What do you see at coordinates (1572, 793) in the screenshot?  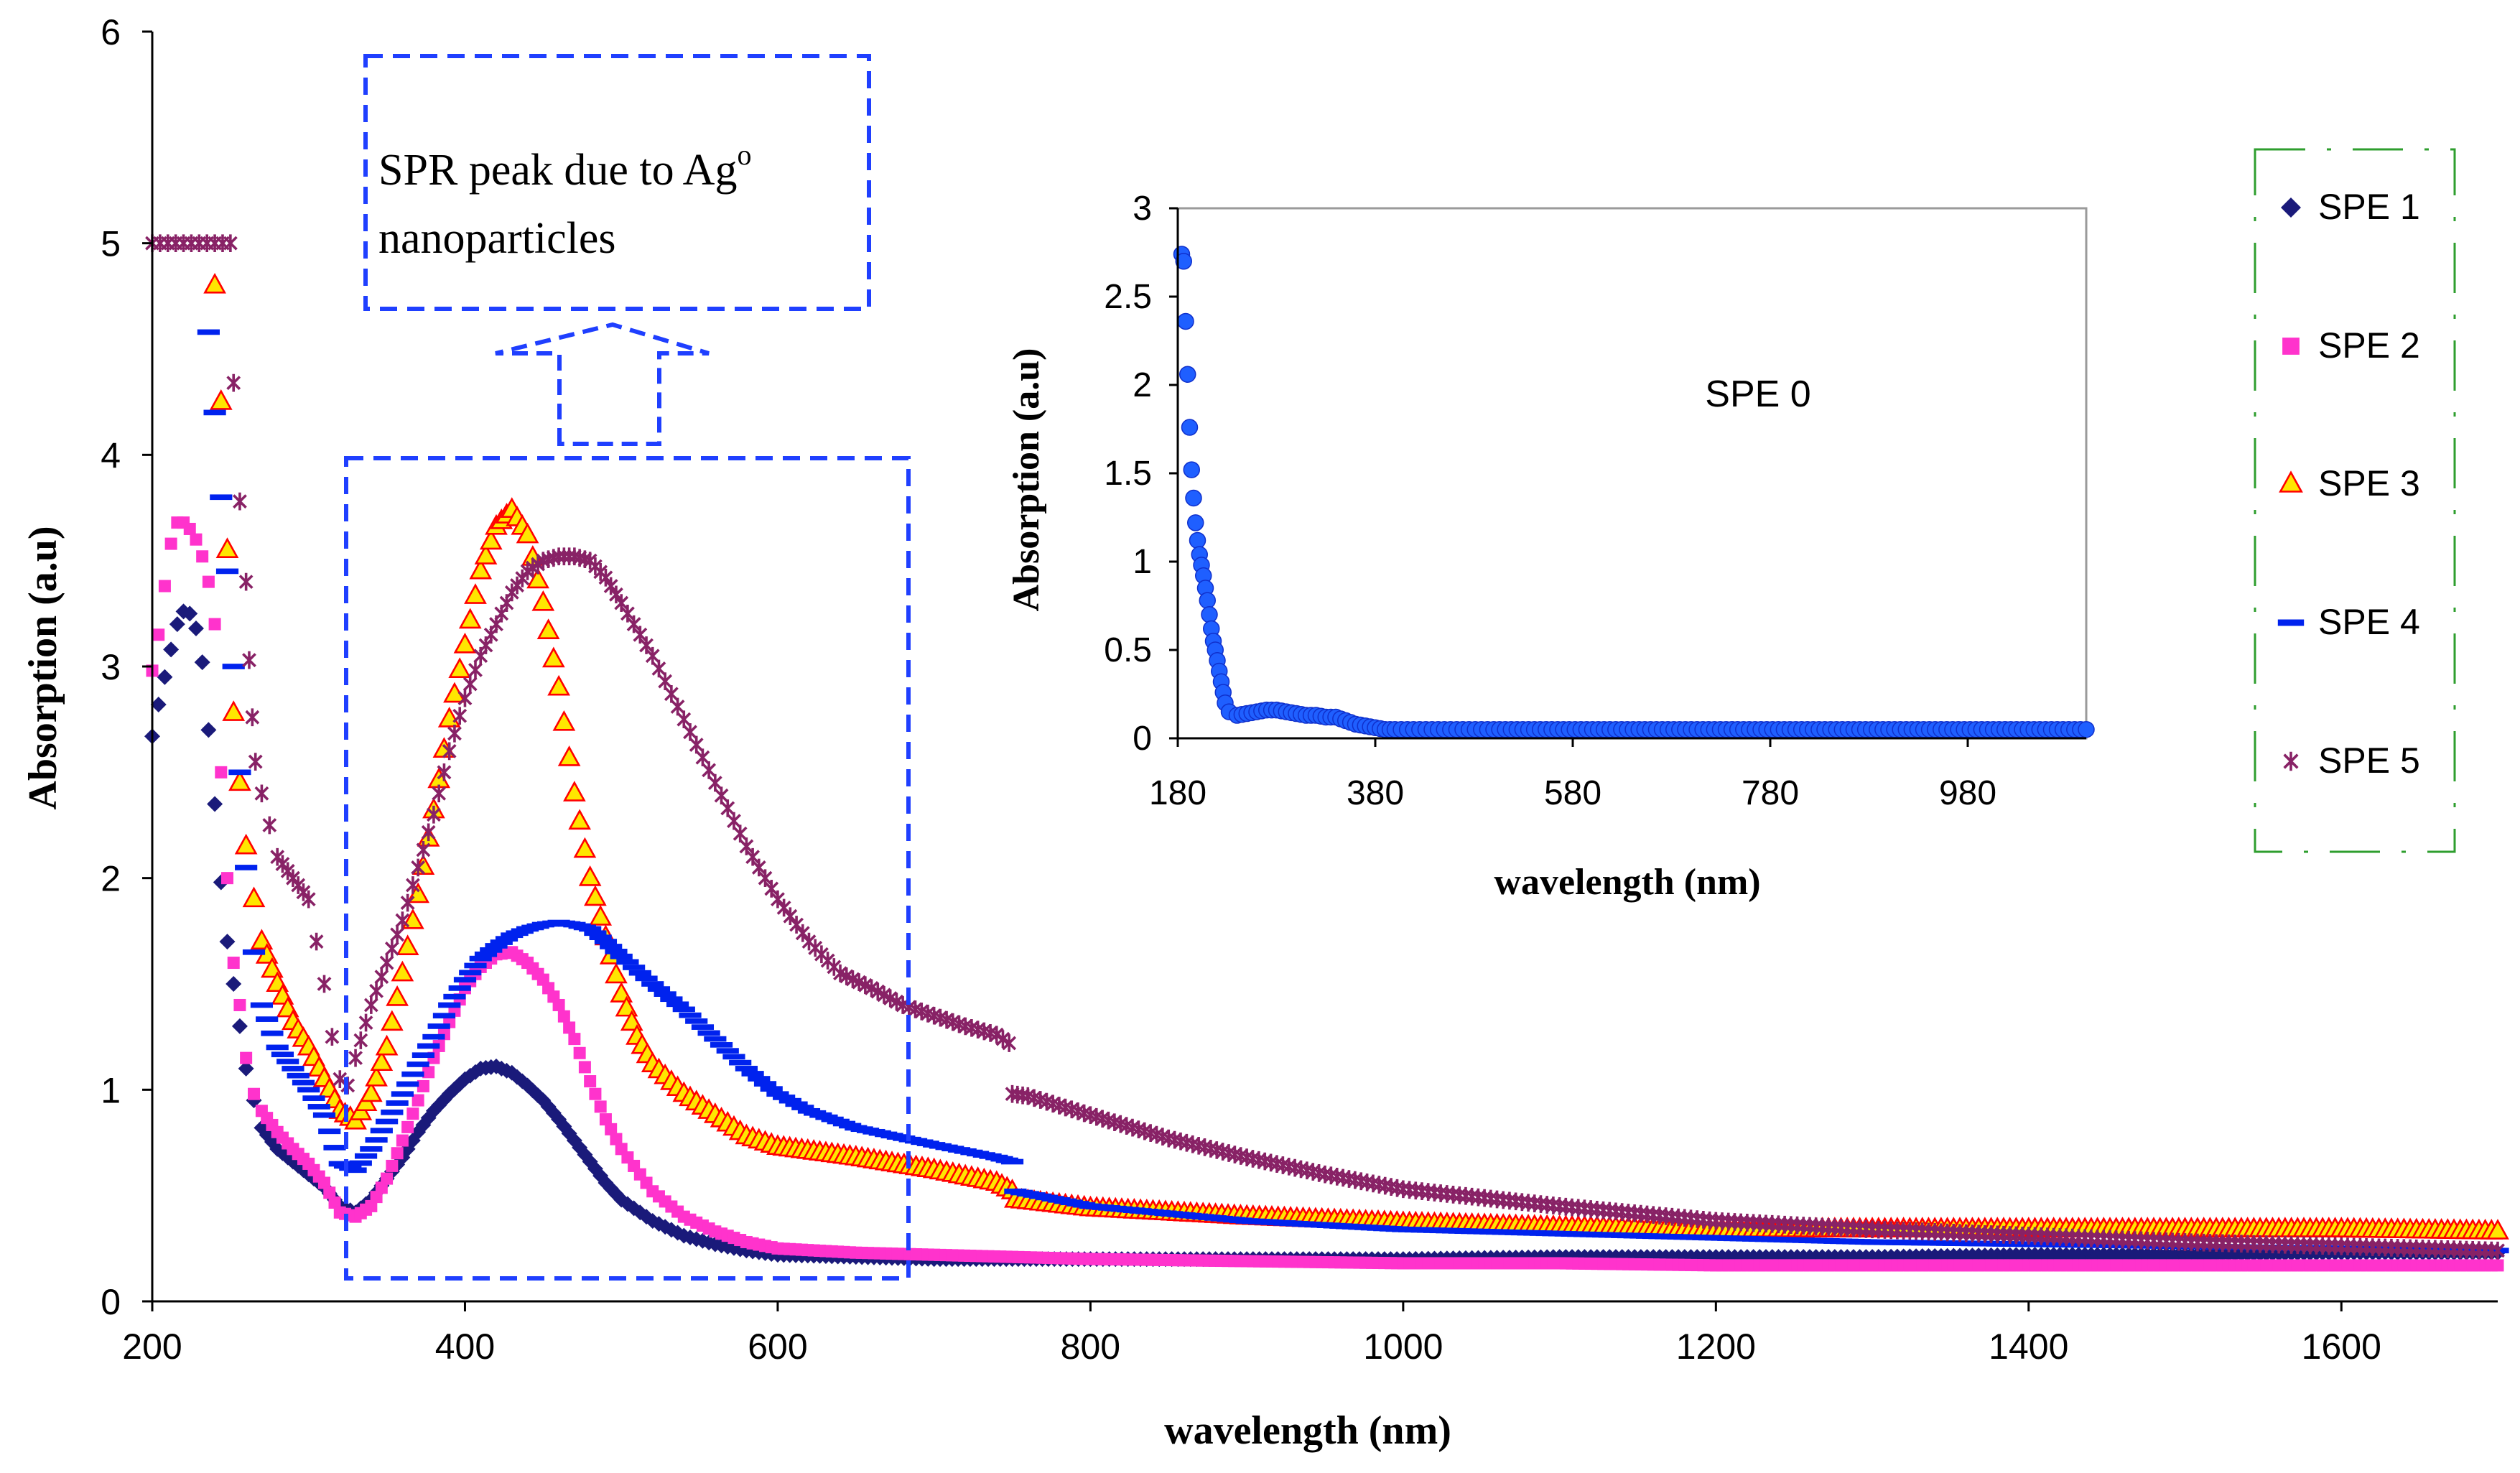 I see `inset-x-tick-label: 580` at bounding box center [1572, 793].